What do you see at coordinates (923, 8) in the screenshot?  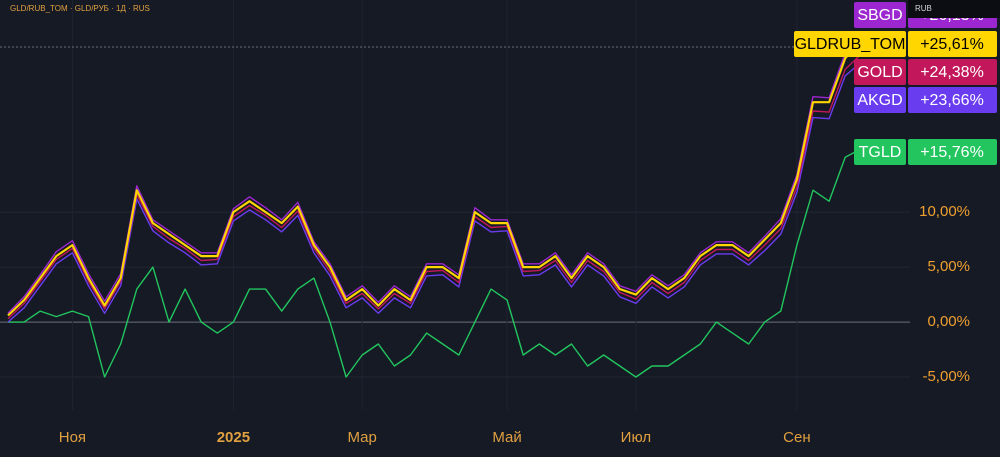 I see `currency: RUB` at bounding box center [923, 8].